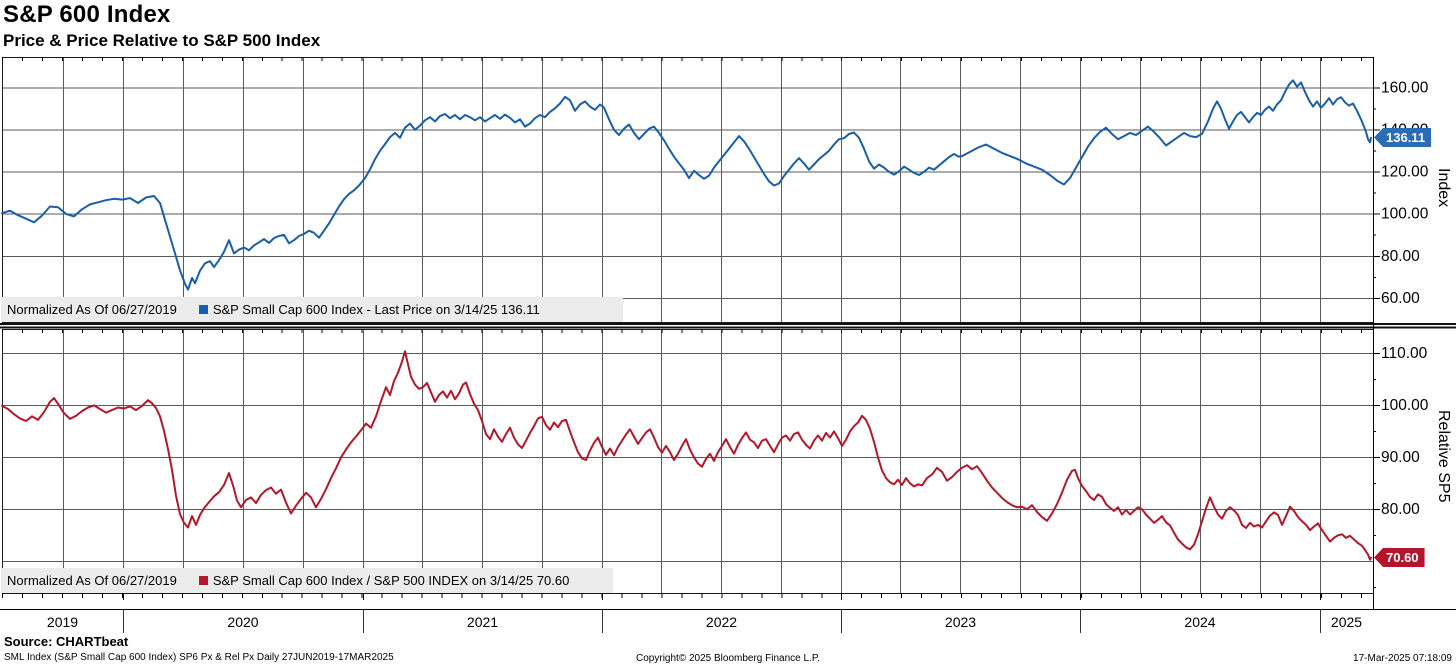 The image size is (1456, 665). Describe the element at coordinates (203, 309) in the screenshot. I see `blue-series-swatch-icon` at that location.